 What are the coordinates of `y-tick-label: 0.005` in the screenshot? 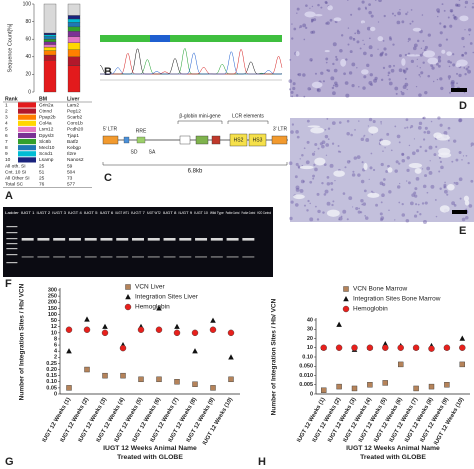 It's located at (306, 385).